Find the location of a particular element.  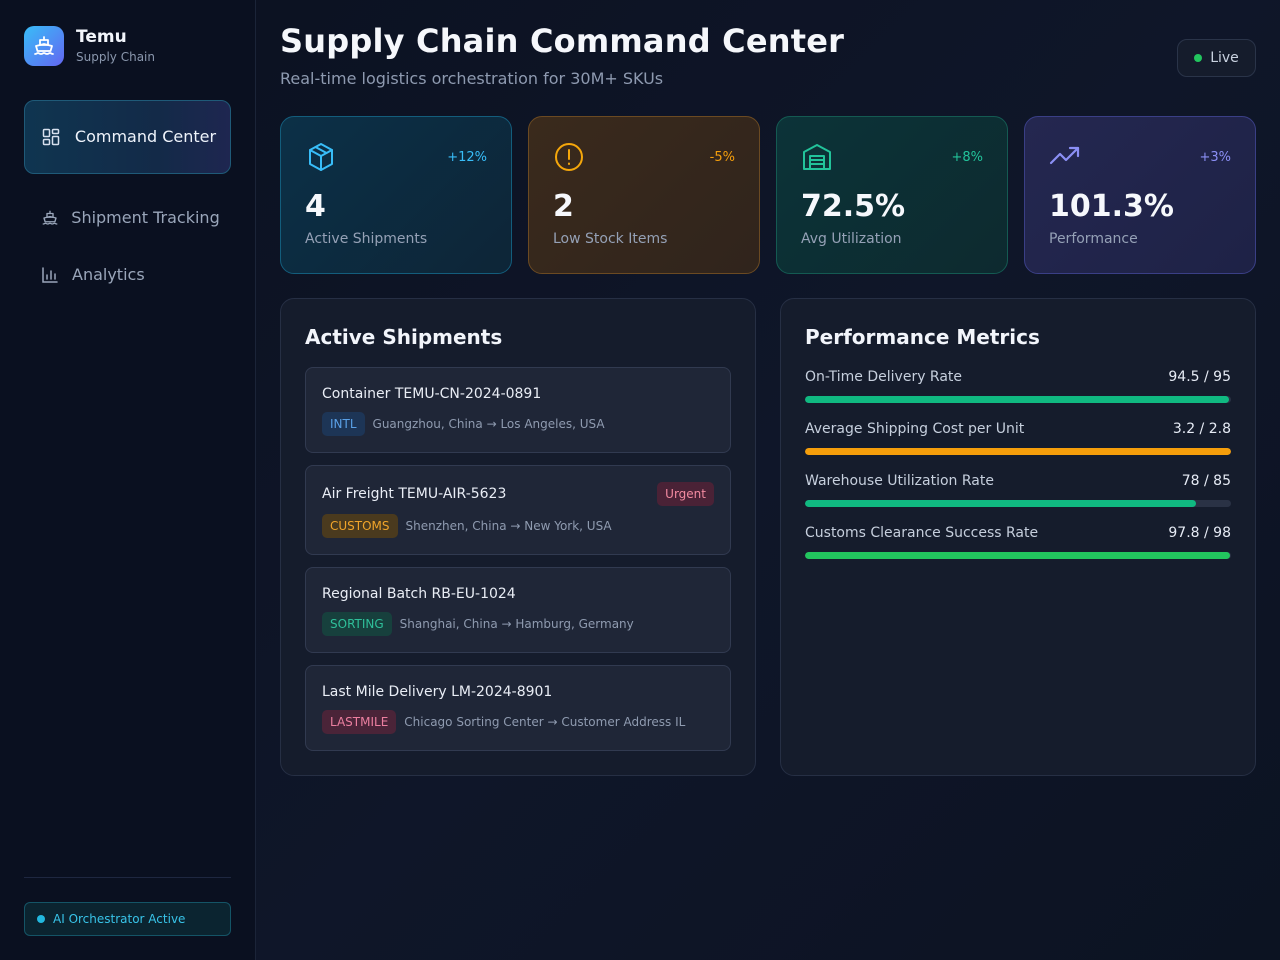

stat-label: Active Shipments is located at coordinates (366, 239).